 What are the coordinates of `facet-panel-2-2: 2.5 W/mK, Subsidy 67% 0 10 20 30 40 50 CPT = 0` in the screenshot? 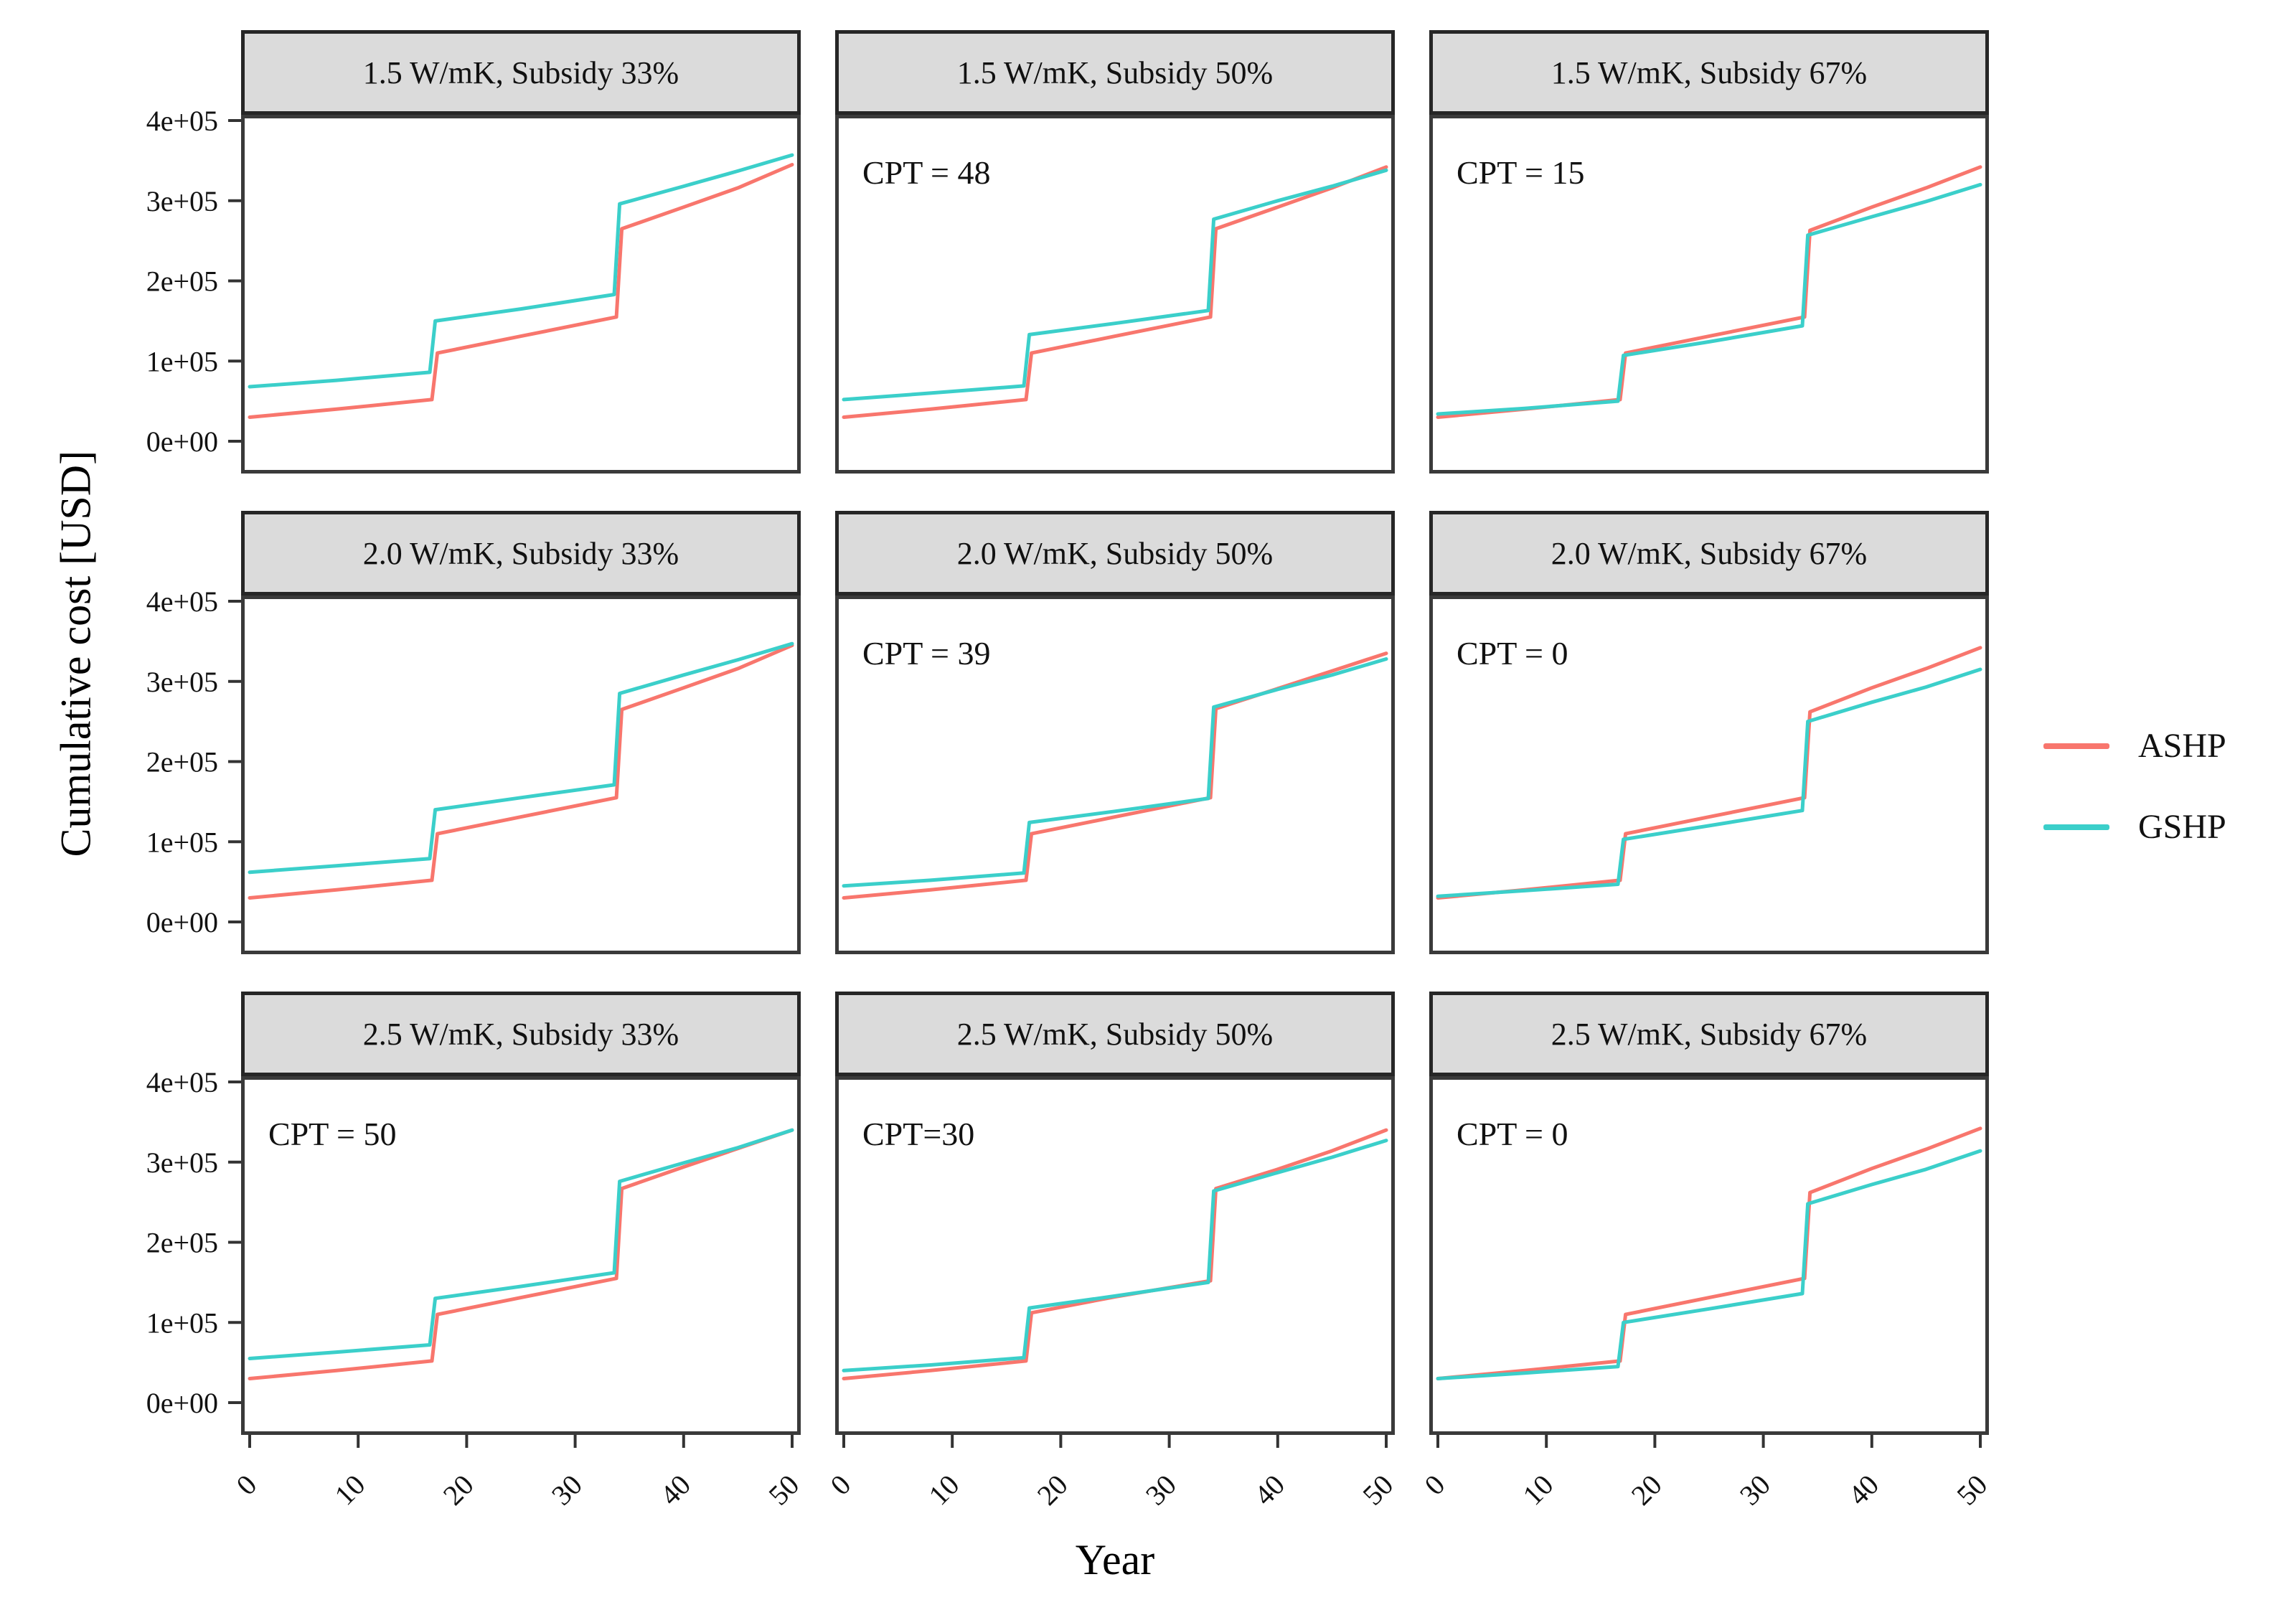 It's located at (1706, 1252).